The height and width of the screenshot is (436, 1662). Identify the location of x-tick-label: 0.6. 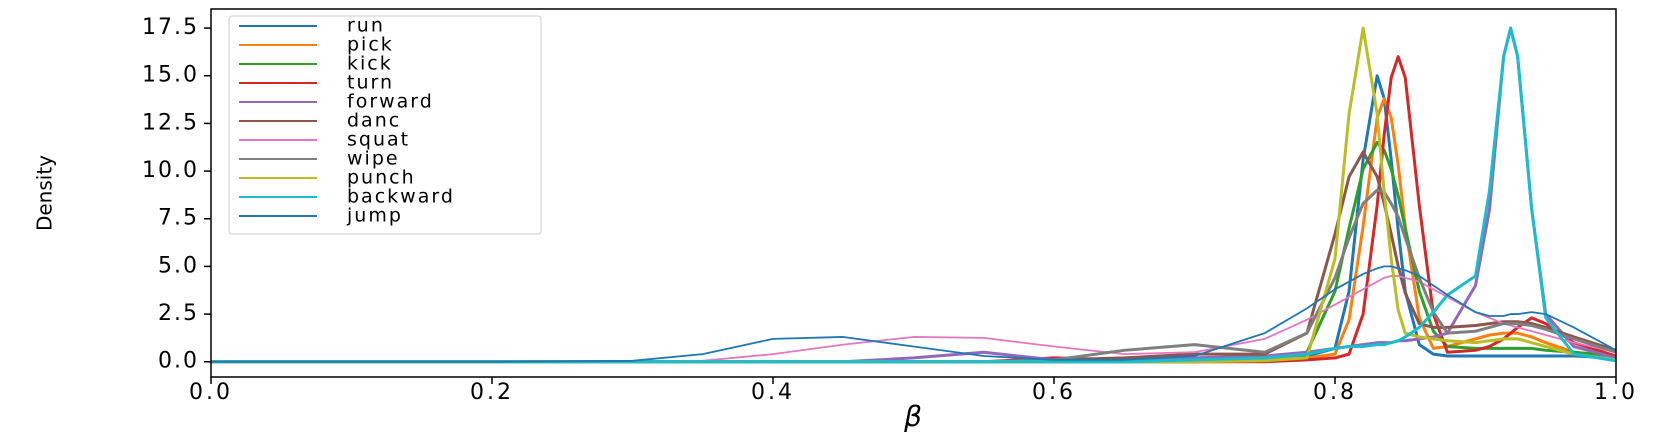
(1054, 392).